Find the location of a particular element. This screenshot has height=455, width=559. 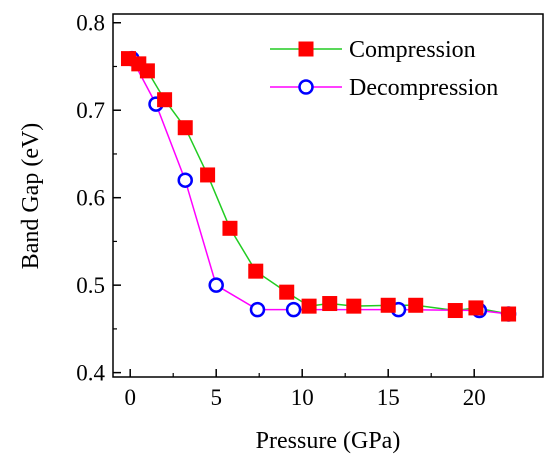

x-axis-label: Pressure (GPa) is located at coordinates (328, 441).